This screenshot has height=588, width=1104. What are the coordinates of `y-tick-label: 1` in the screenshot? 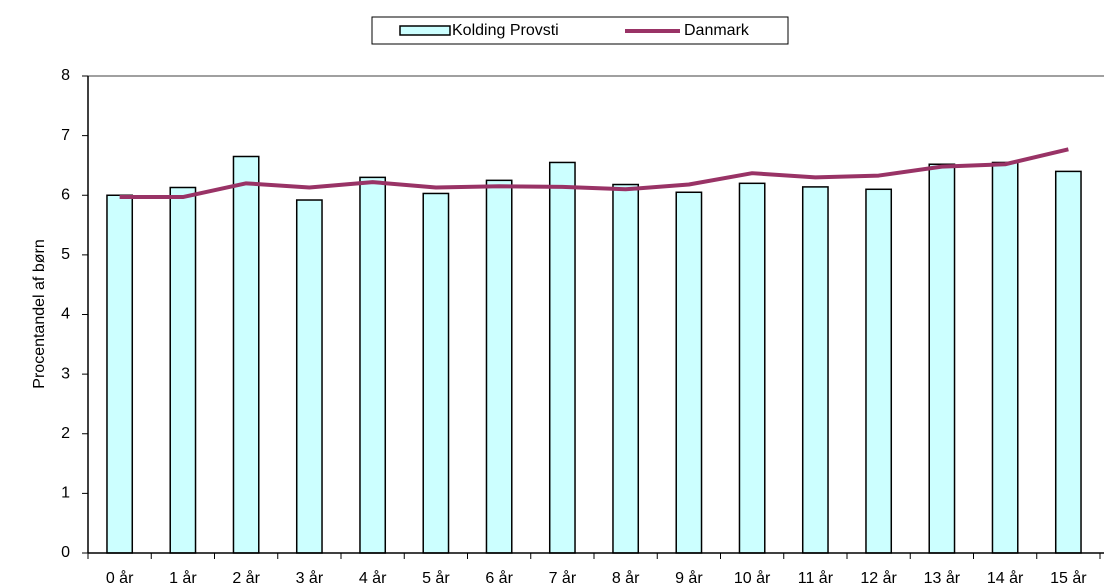 It's located at (65, 493).